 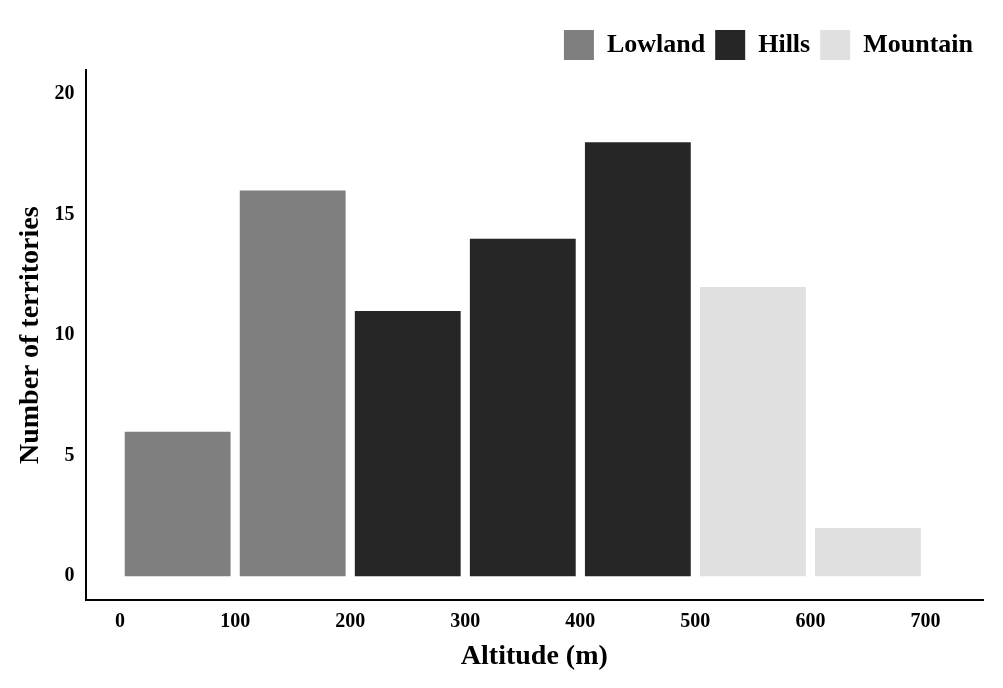 What do you see at coordinates (69, 453) in the screenshot?
I see `y-tick-label: 5` at bounding box center [69, 453].